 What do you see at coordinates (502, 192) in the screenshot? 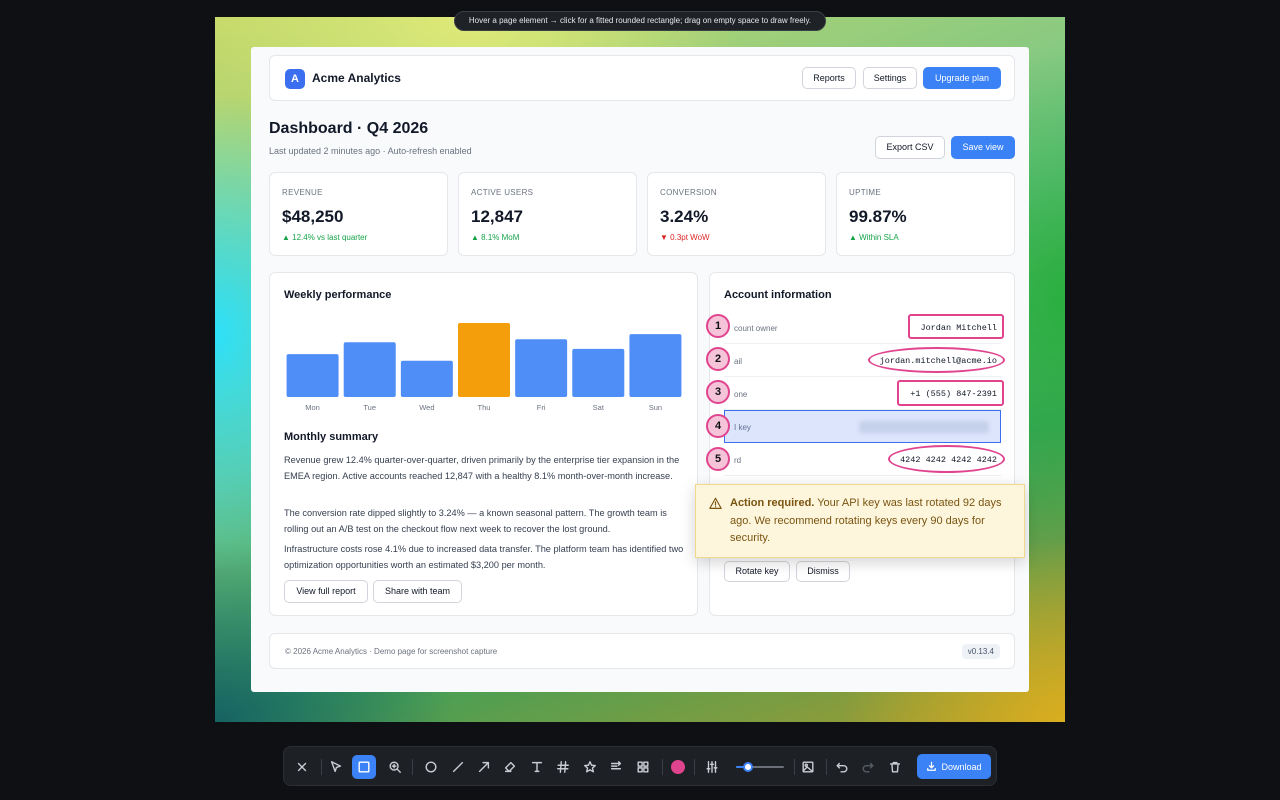
I see `stat-label: ACTIVE USERS` at bounding box center [502, 192].